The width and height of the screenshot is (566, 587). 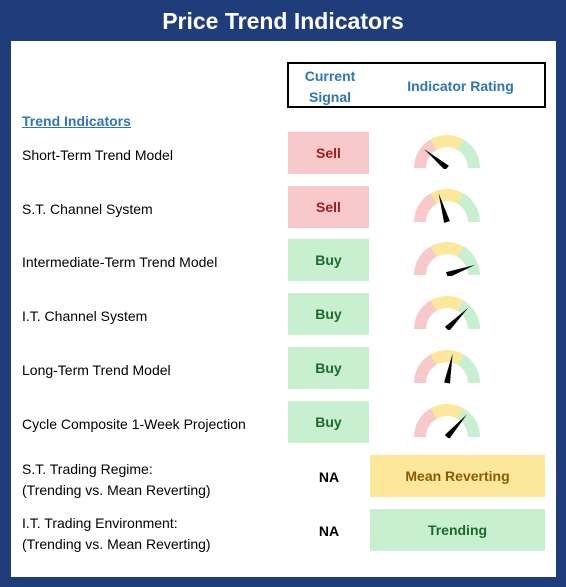 I want to click on column-header-box: Current Signal Indicator Rating, so click(x=416, y=85).